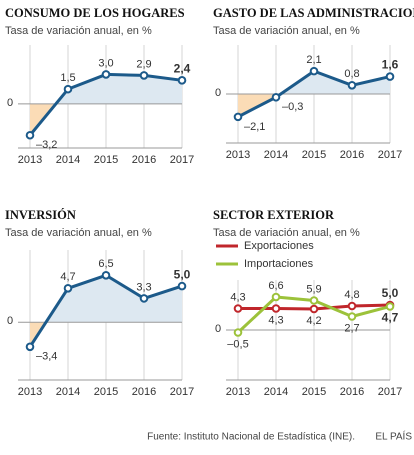  Describe the element at coordinates (143, 287) in the screenshot. I see `value-label: 3,3` at that location.